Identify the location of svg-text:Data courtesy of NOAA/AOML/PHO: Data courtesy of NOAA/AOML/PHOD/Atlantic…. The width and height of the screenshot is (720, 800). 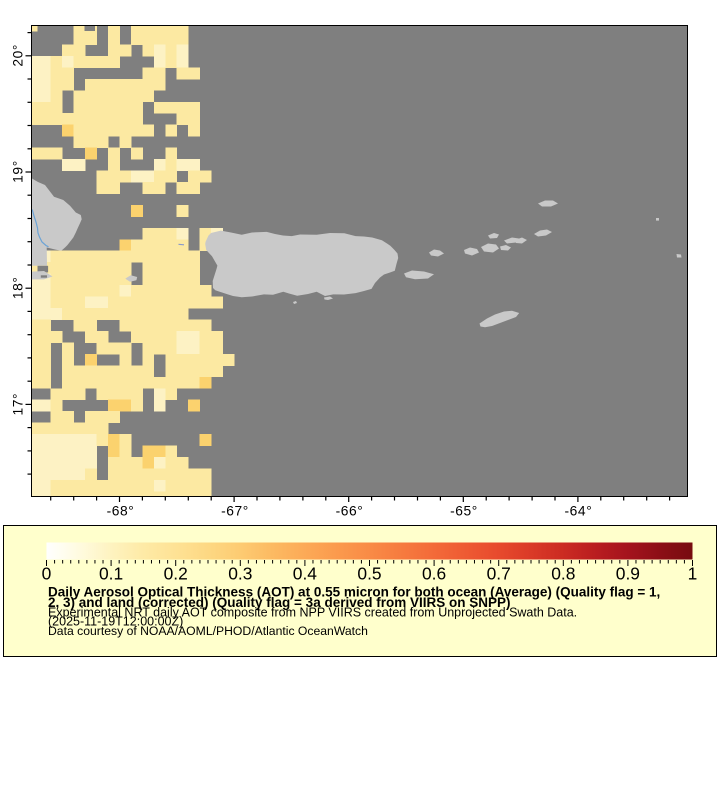
(208, 631).